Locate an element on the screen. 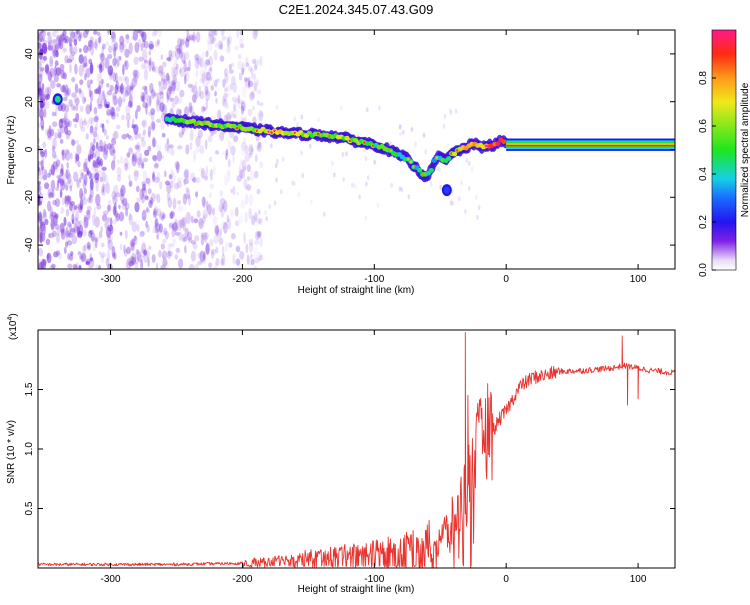 Image resolution: width=750 pixels, height=605 pixels. spectrogram-x-label: Height of straight line (km) is located at coordinates (356, 290).